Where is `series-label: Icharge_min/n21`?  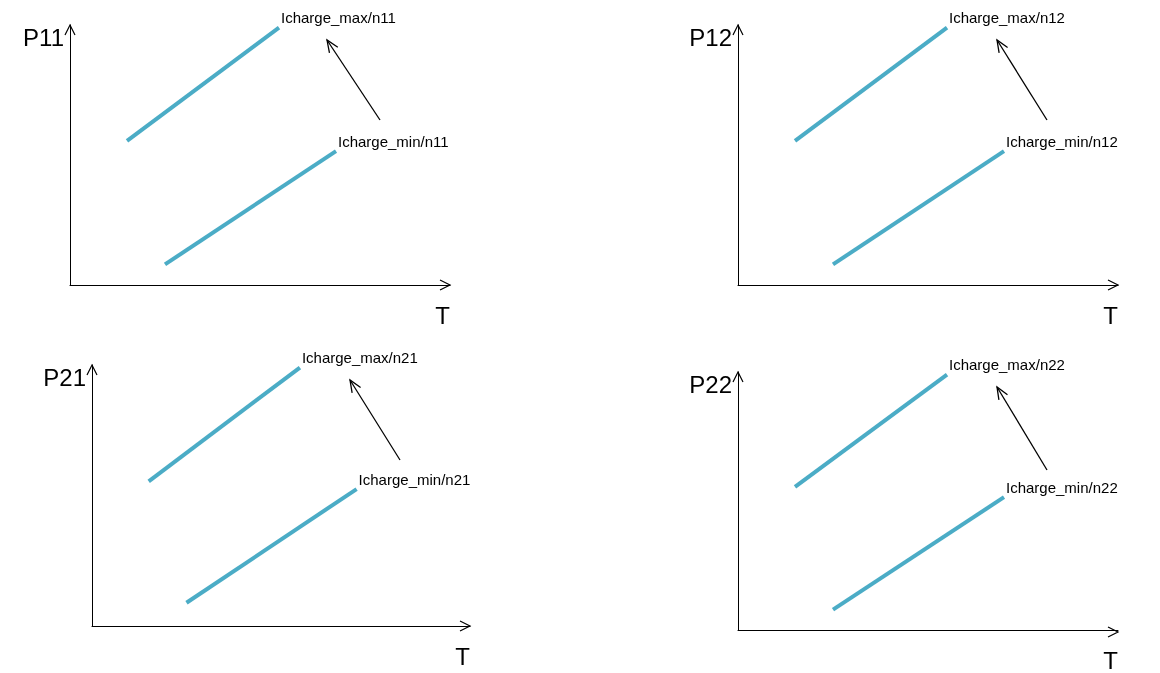 series-label: Icharge_min/n21 is located at coordinates (414, 479).